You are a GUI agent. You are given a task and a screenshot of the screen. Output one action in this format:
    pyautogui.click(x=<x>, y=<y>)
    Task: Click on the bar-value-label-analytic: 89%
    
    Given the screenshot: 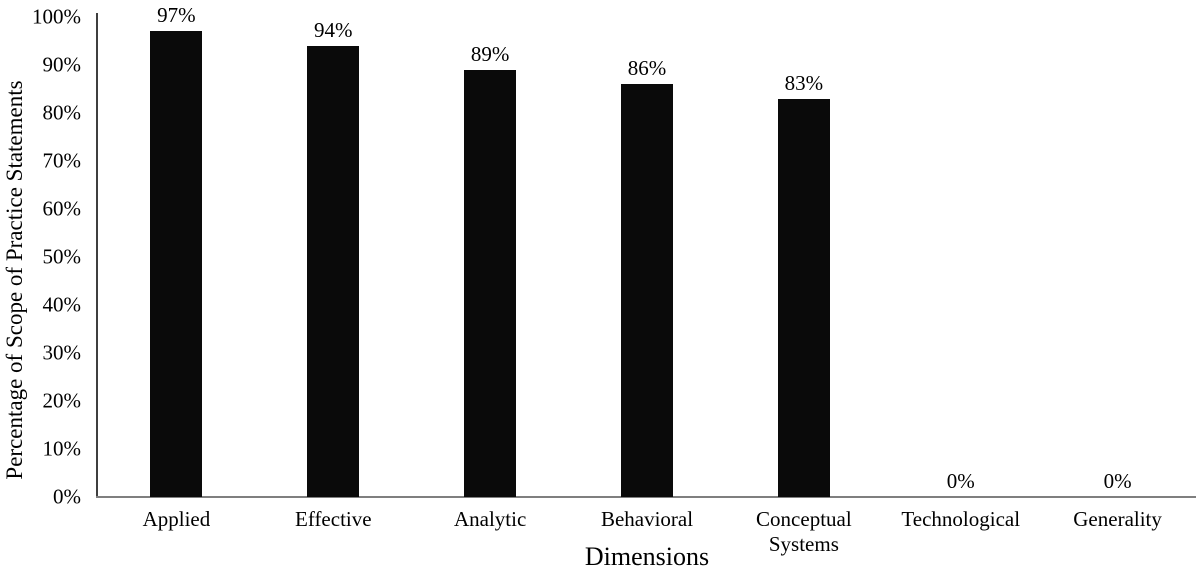 What is the action you would take?
    pyautogui.click(x=490, y=53)
    